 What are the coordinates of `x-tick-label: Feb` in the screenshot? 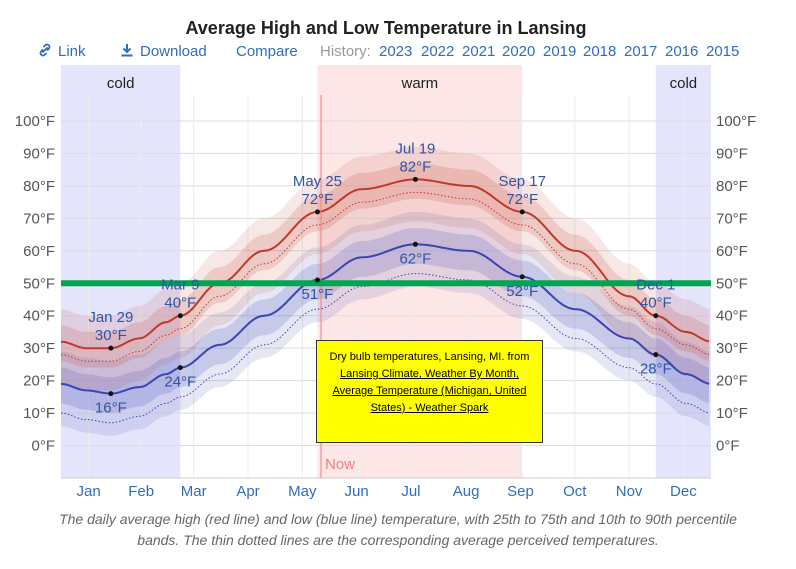 It's located at (141, 491).